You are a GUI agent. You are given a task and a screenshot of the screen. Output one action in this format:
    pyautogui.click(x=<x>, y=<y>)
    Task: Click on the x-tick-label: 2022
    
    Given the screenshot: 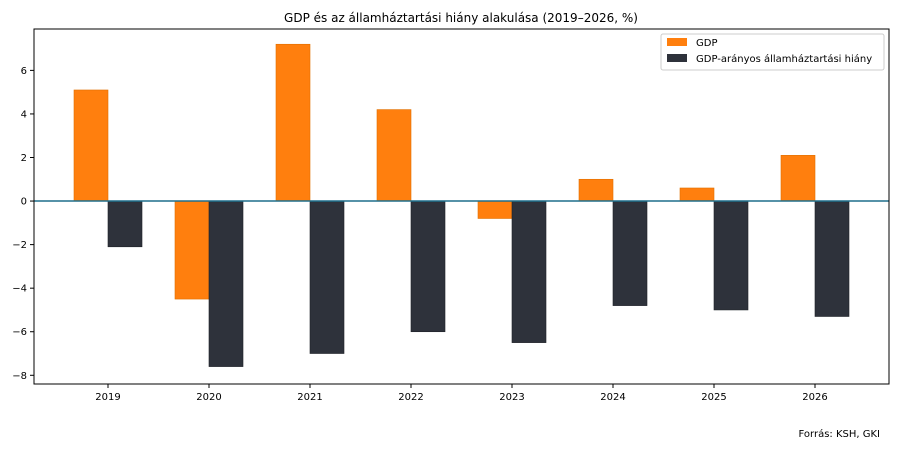 What is the action you would take?
    pyautogui.click(x=410, y=397)
    